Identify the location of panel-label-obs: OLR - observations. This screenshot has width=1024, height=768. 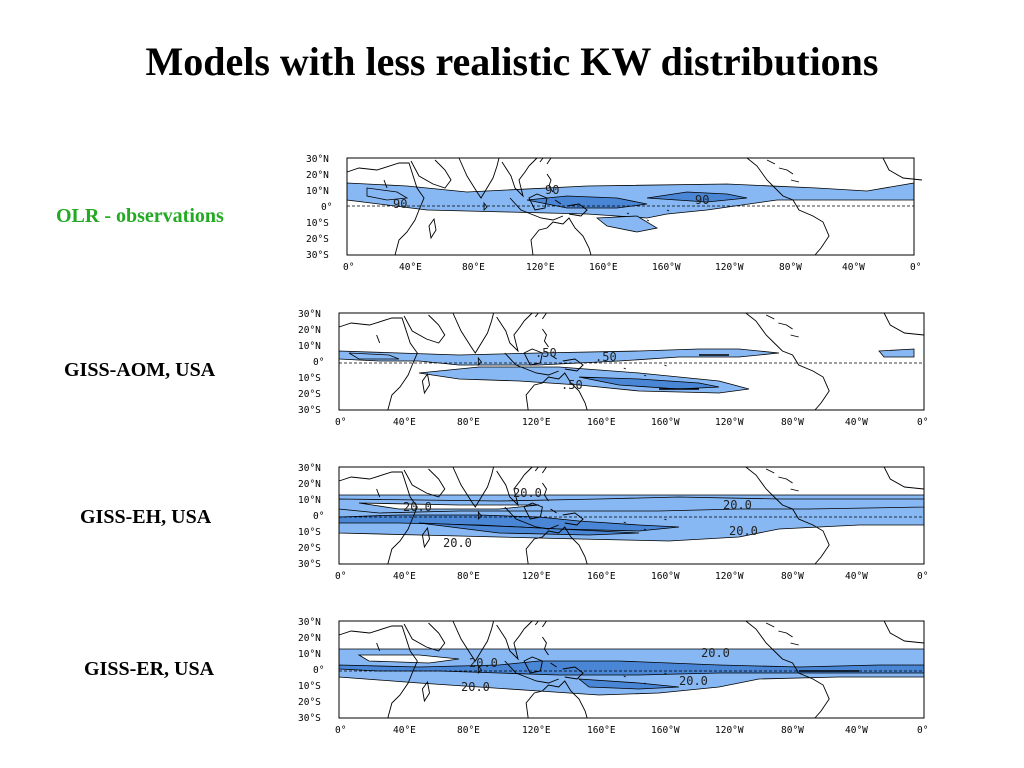
(140, 216).